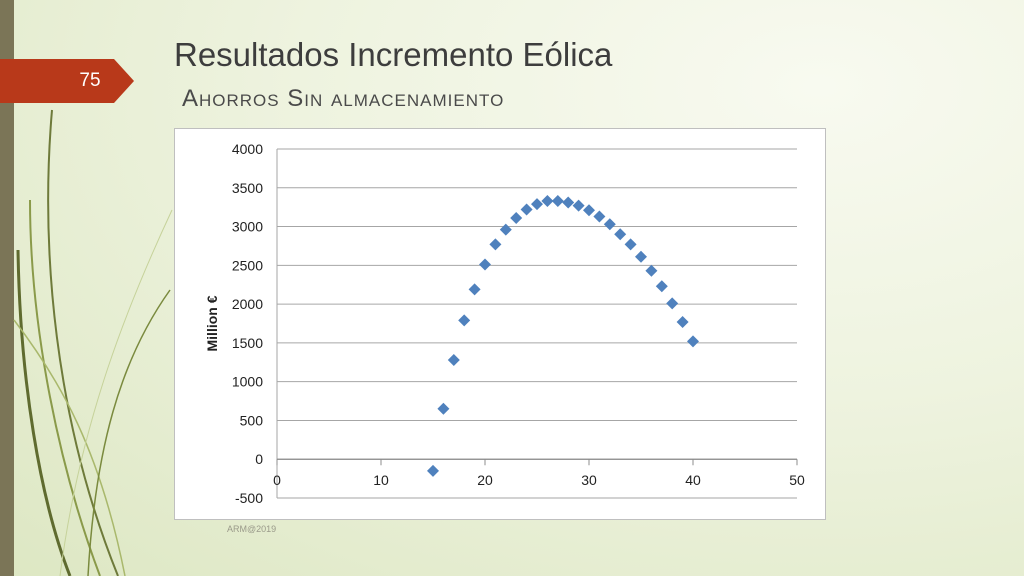 The height and width of the screenshot is (576, 1024). I want to click on x-tick-label: 0, so click(277, 480).